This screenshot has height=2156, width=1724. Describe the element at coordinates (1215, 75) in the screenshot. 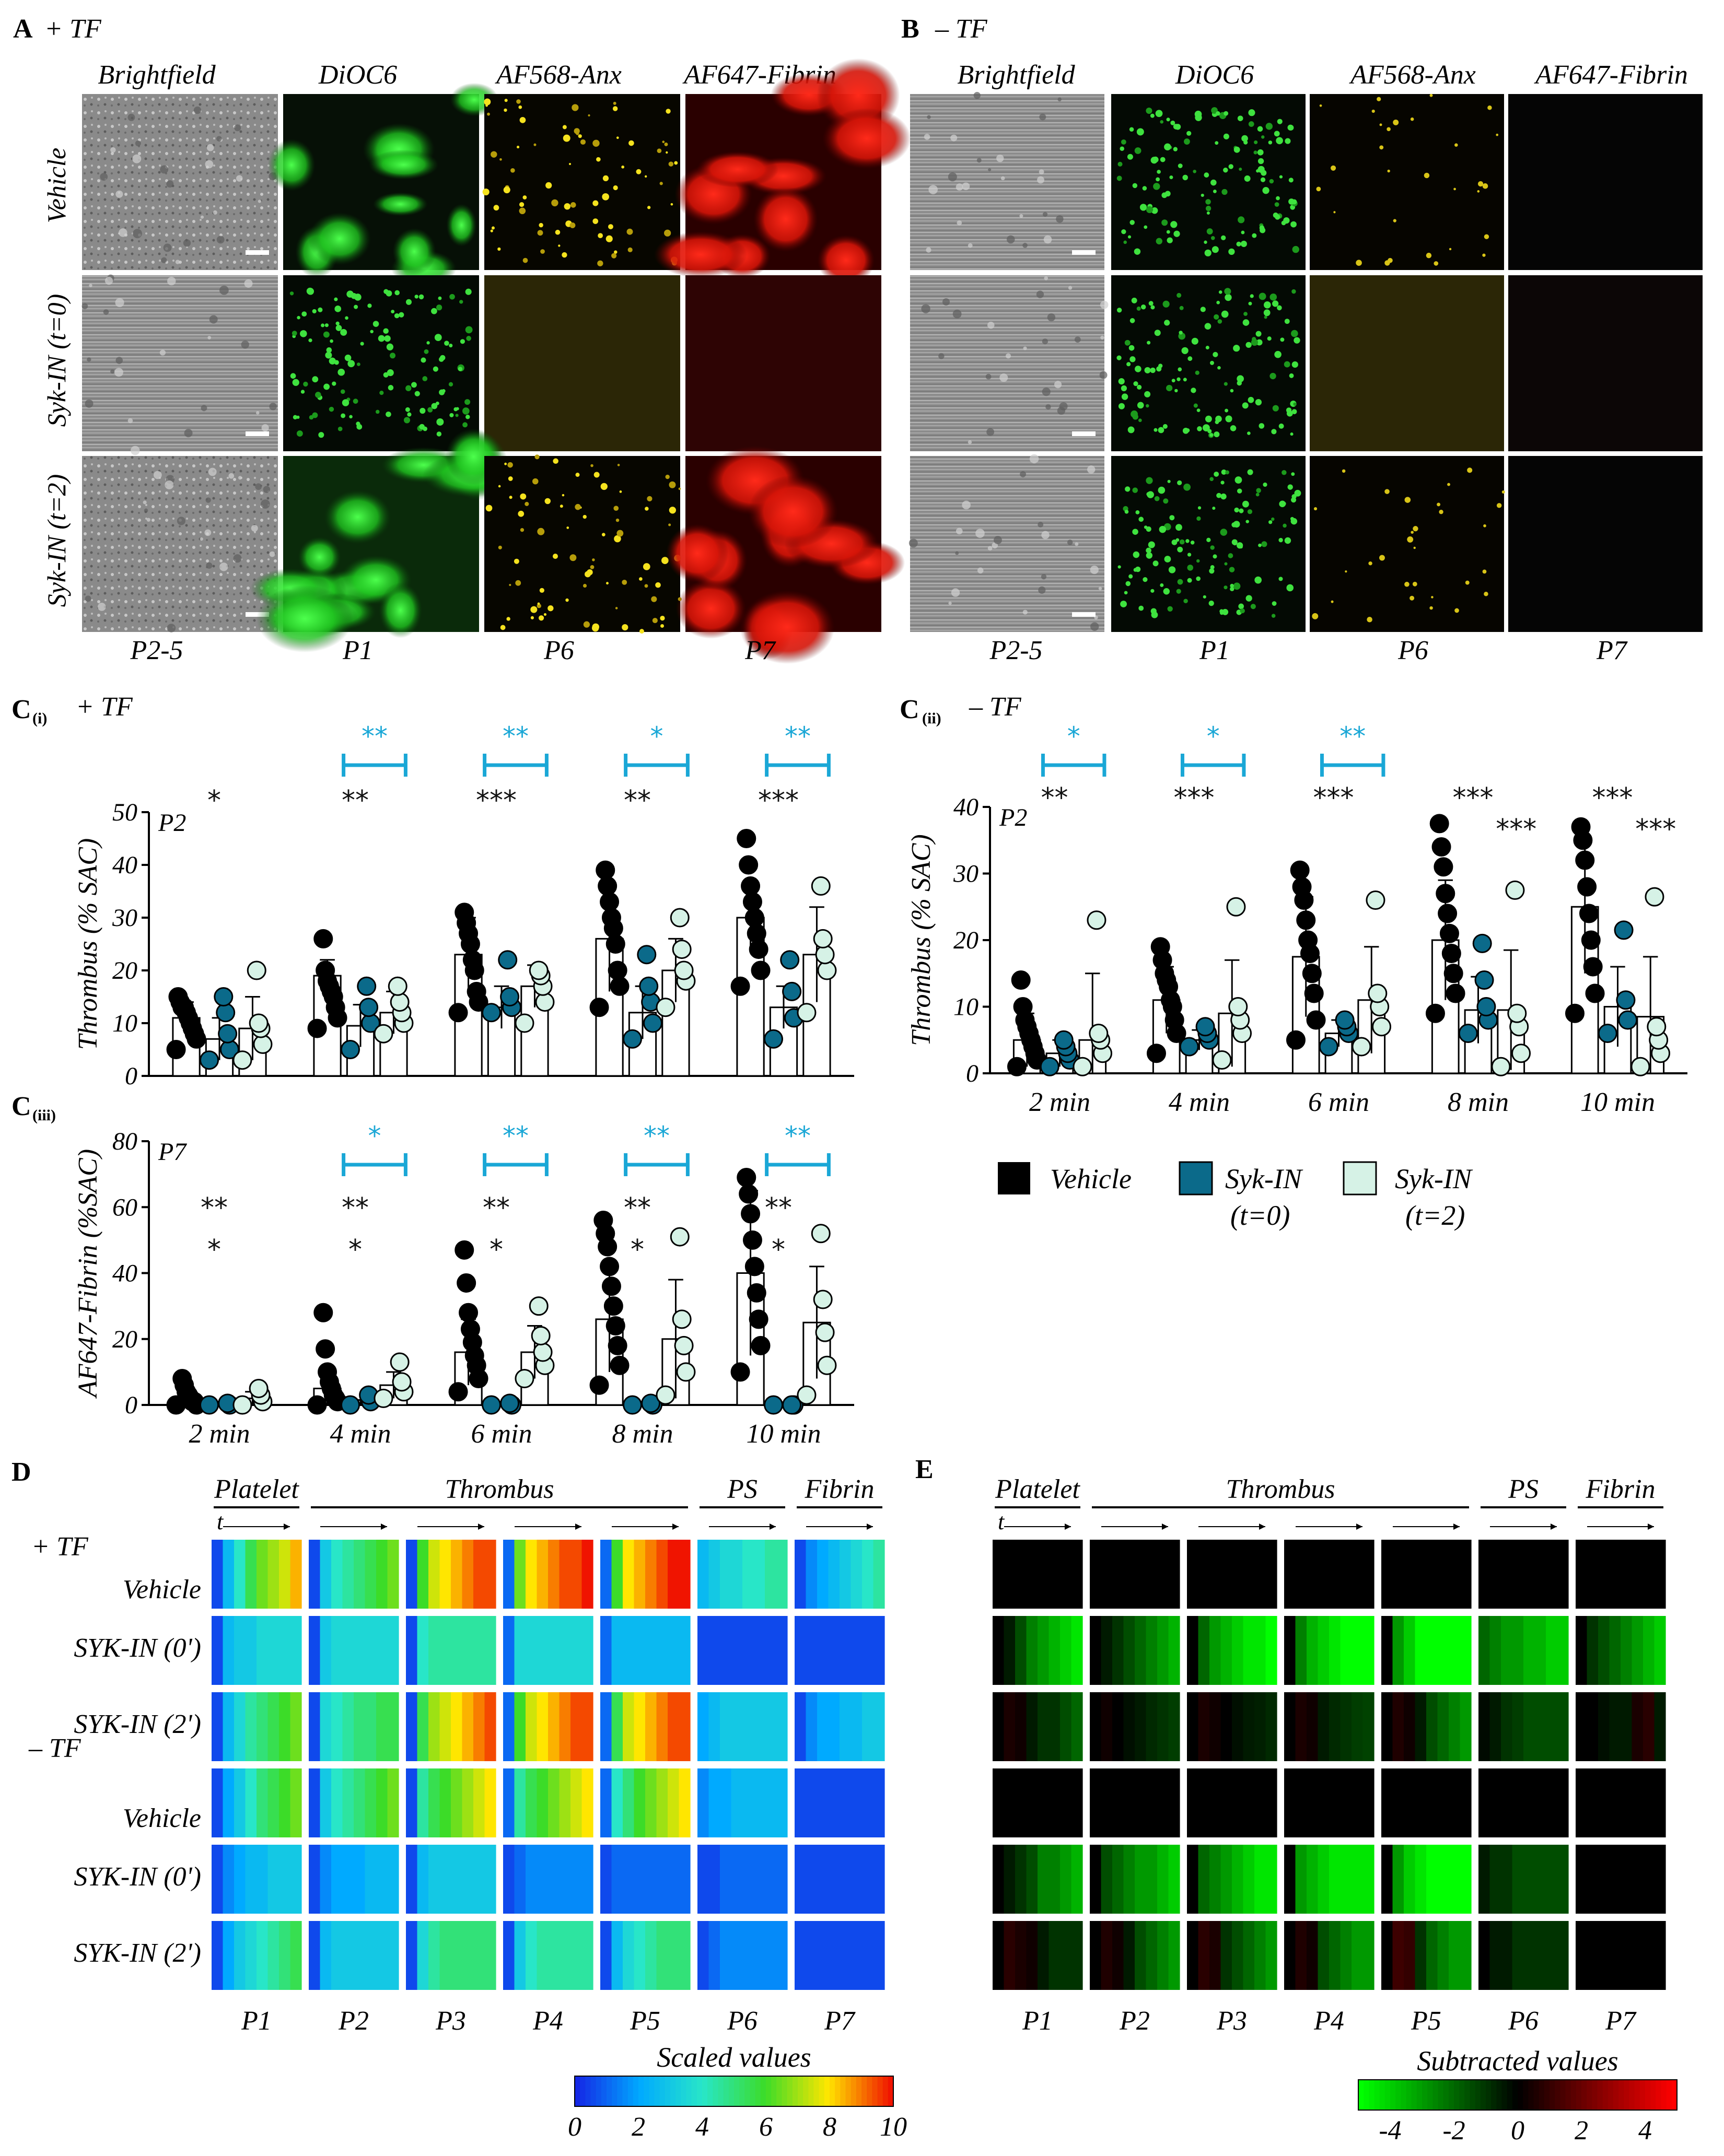

I see `panel-b-col-dioc6: DiOC6` at that location.